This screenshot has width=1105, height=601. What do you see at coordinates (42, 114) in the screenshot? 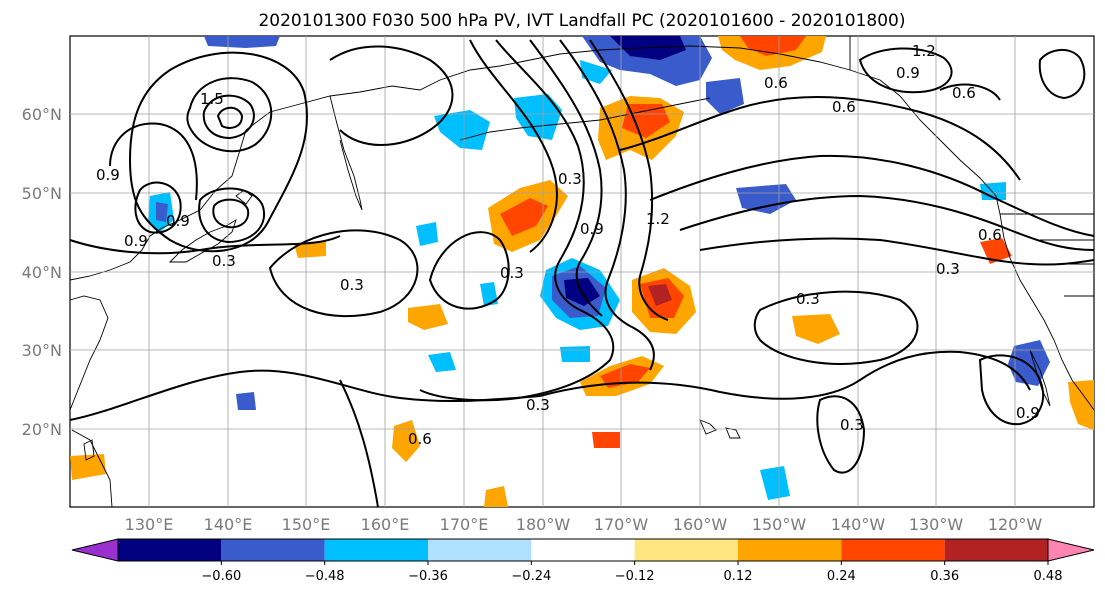
I see `lat-label: 60°N` at bounding box center [42, 114].